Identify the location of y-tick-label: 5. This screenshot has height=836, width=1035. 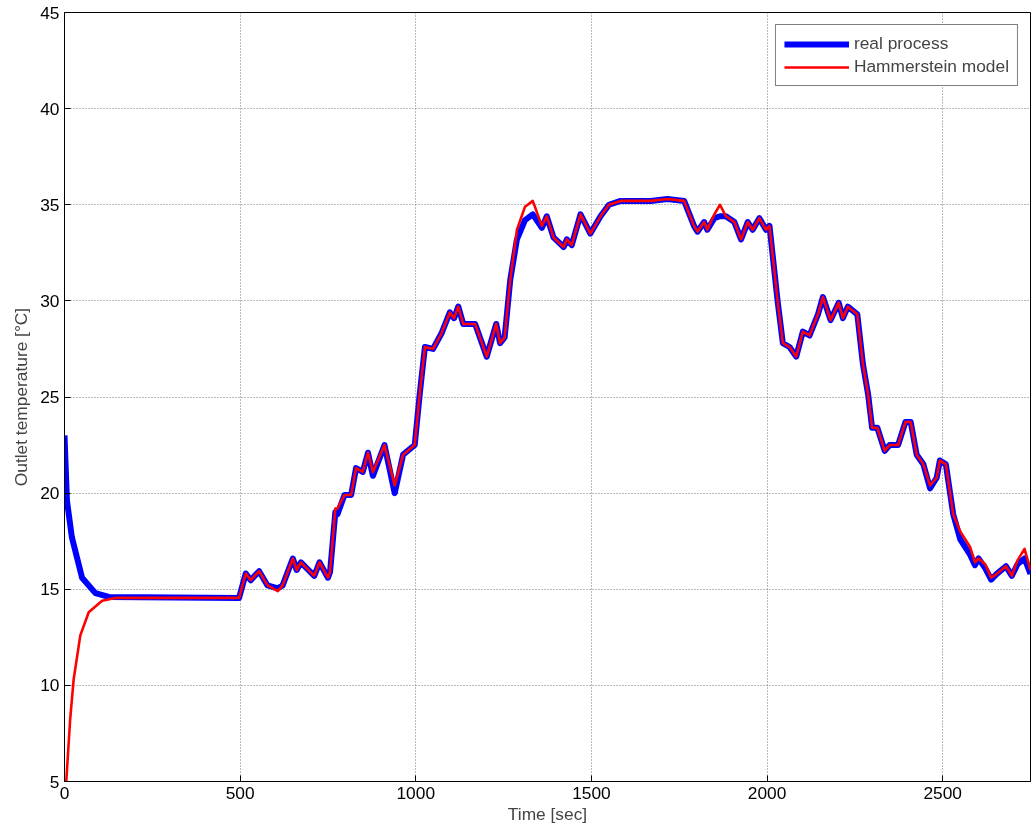
(54, 781).